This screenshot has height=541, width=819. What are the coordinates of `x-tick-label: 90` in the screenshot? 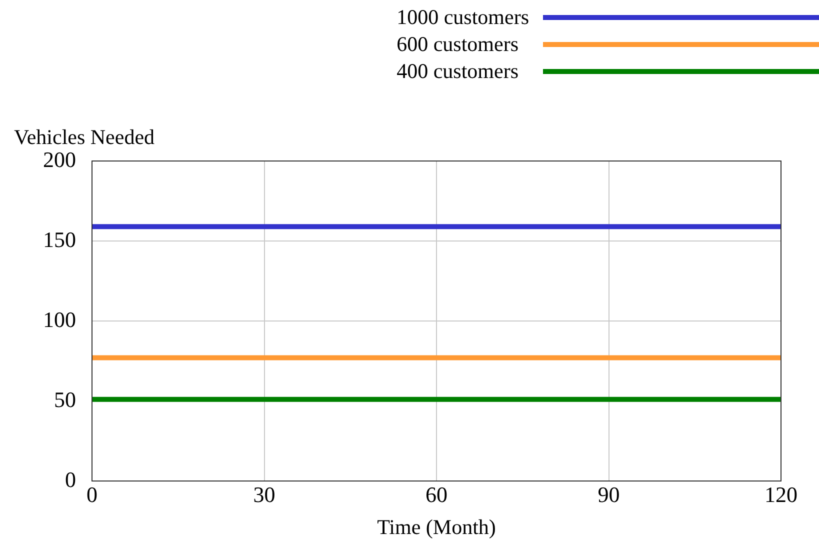 It's located at (609, 494).